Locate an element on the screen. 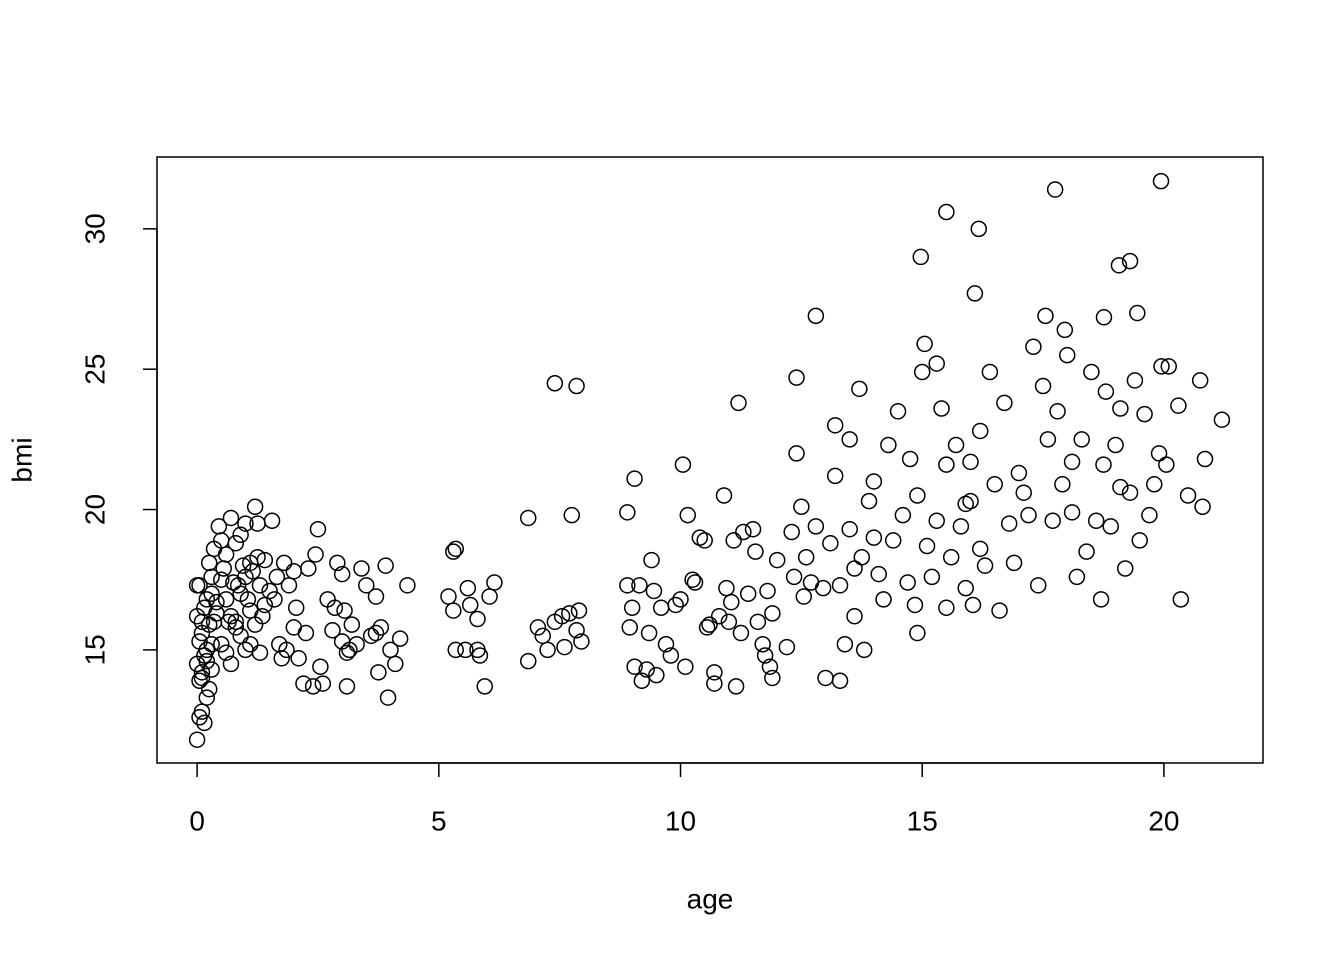 The width and height of the screenshot is (1344, 960). y-tick-label: 20 is located at coordinates (94, 509).